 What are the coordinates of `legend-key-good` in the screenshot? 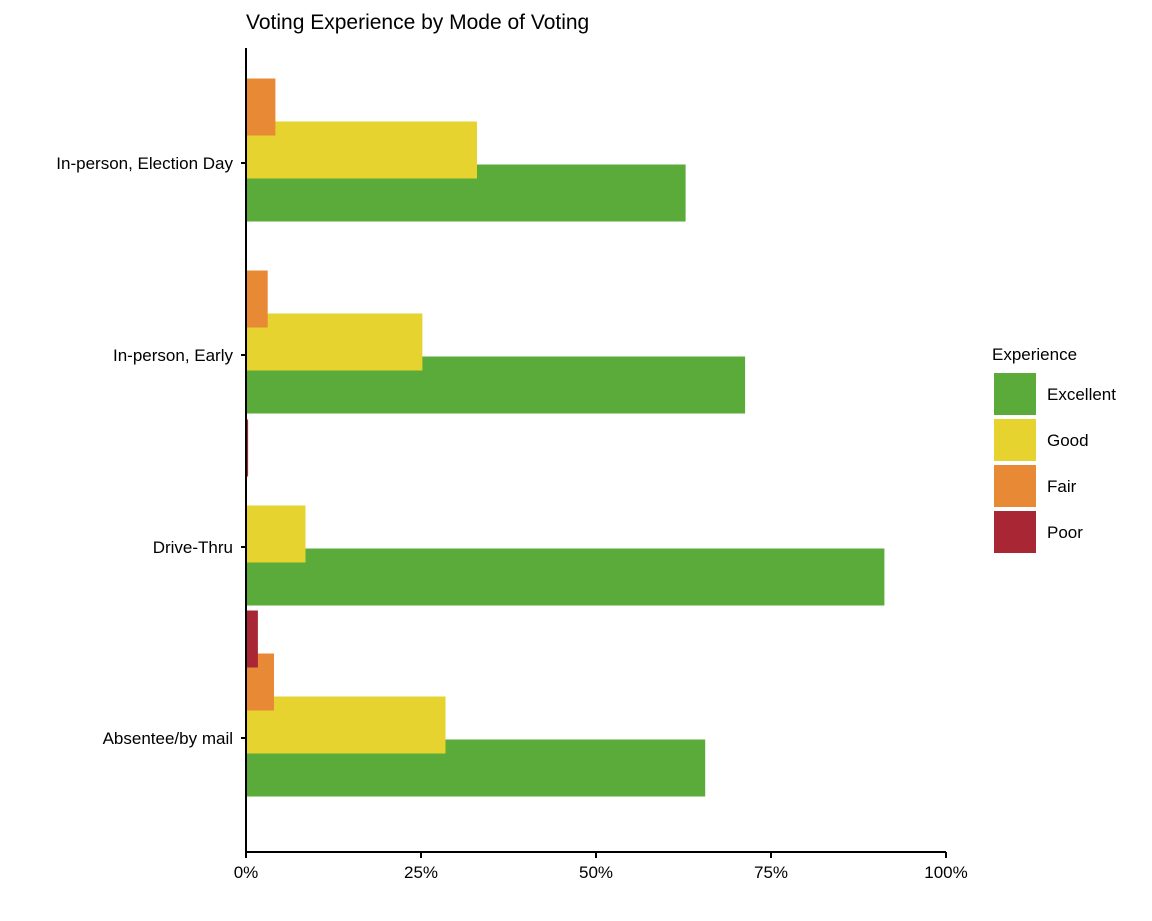 It's located at (1015, 440).